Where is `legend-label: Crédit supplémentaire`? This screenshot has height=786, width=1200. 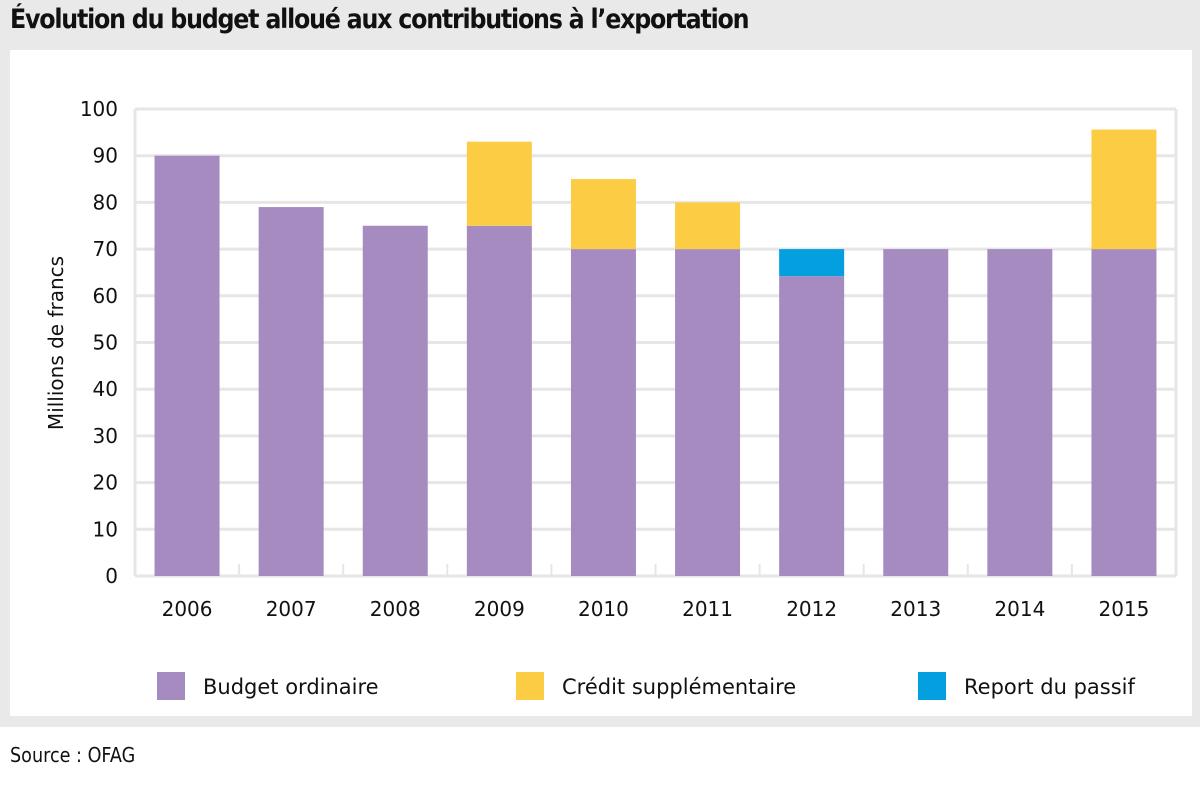 legend-label: Crédit supplémentaire is located at coordinates (679, 687).